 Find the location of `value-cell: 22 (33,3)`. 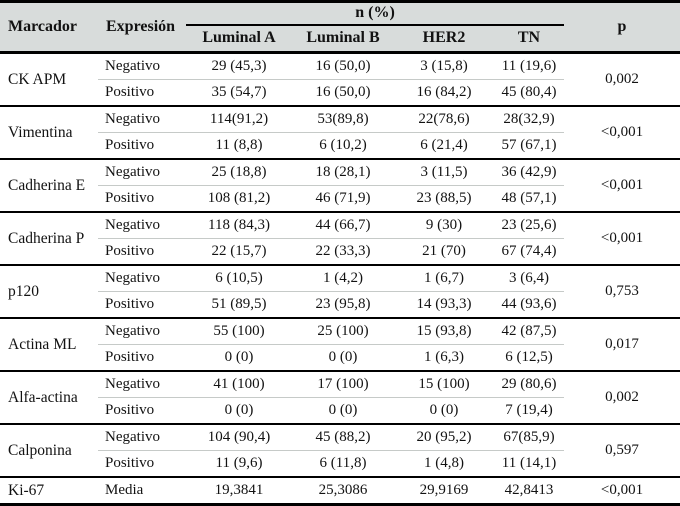

value-cell: 22 (33,3) is located at coordinates (343, 251).